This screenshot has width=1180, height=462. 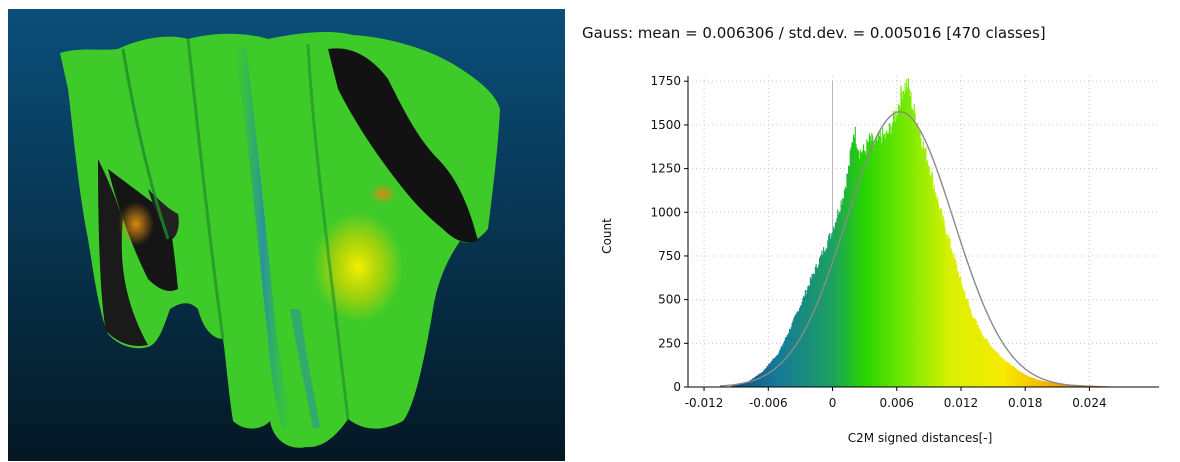 I want to click on y-tick-label: 1750, so click(x=665, y=81).